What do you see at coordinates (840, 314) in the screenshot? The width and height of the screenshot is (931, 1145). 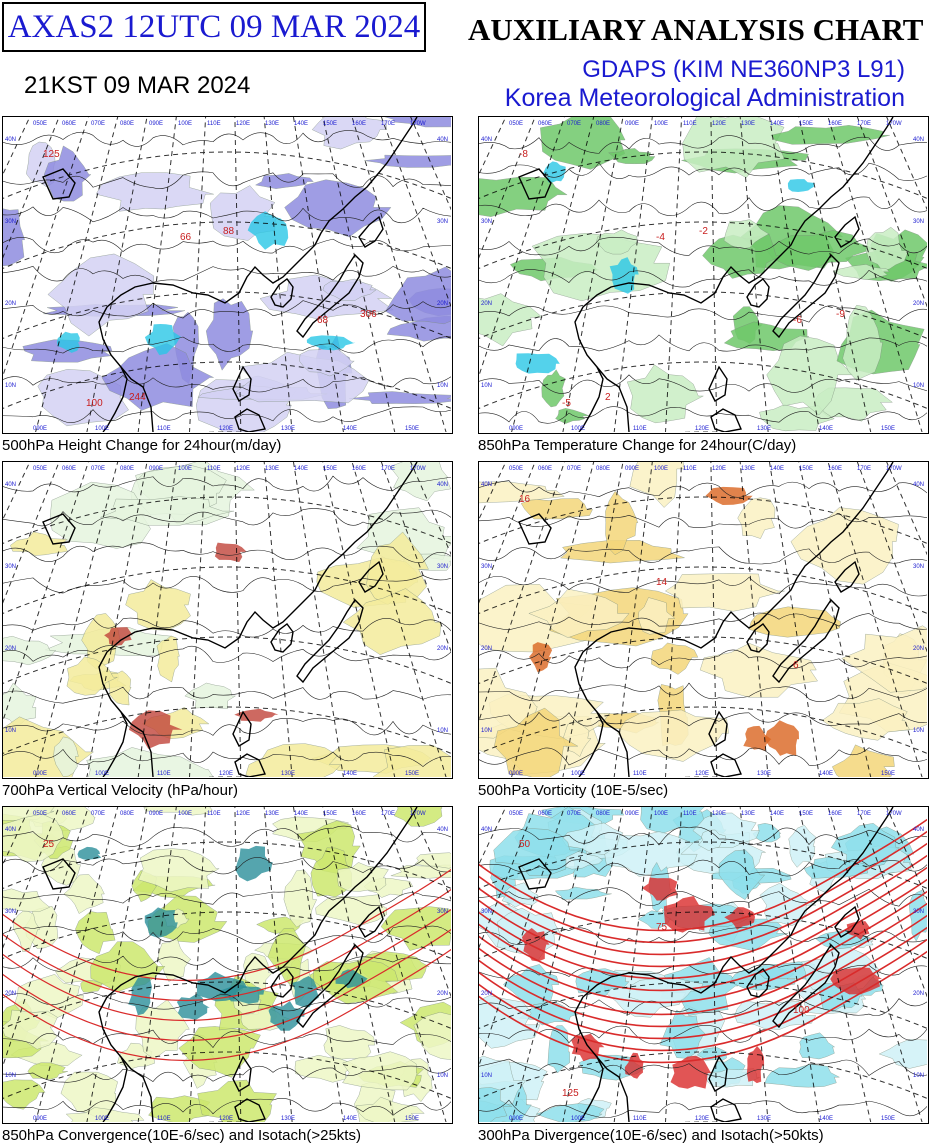 I see `contour-value-label: -9` at bounding box center [840, 314].